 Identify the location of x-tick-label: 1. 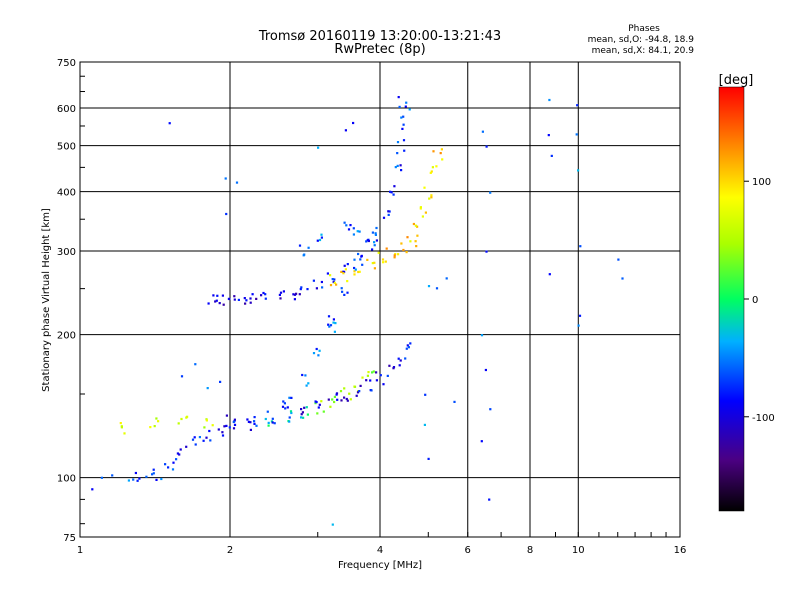
(80, 550).